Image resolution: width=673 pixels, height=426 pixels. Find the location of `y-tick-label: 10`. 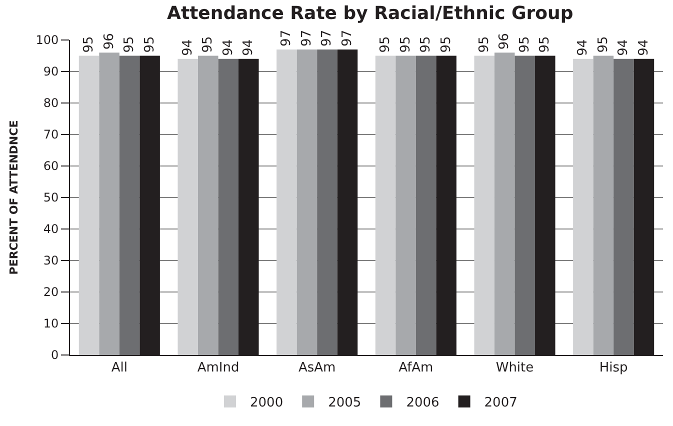

y-tick-label: 10 is located at coordinates (51, 323).